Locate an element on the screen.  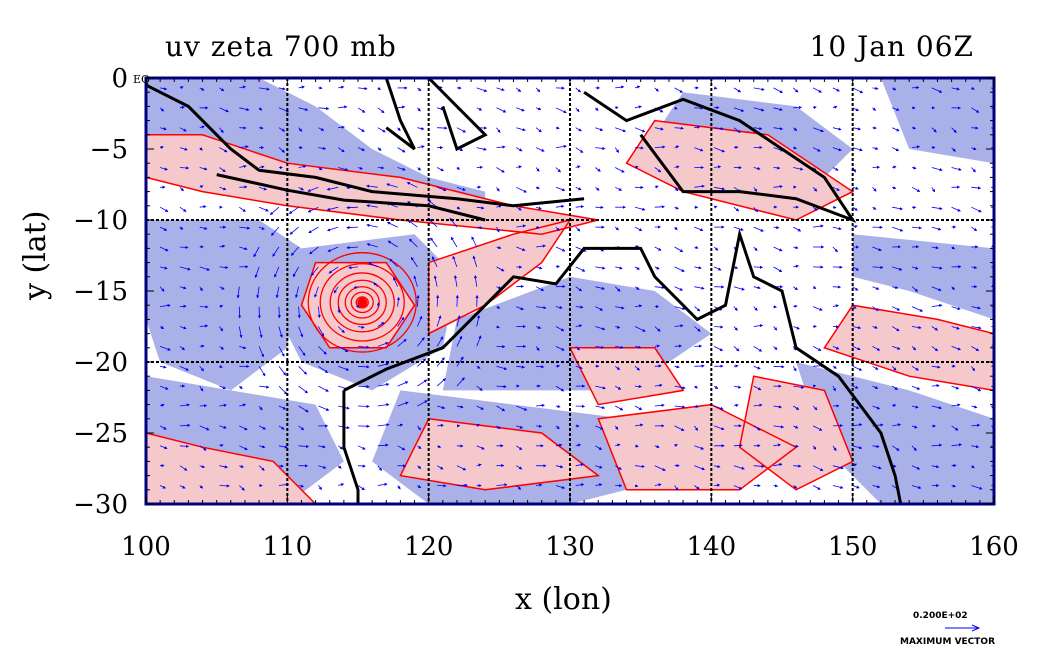
y-axis-label: y (lat) is located at coordinates (35, 255).